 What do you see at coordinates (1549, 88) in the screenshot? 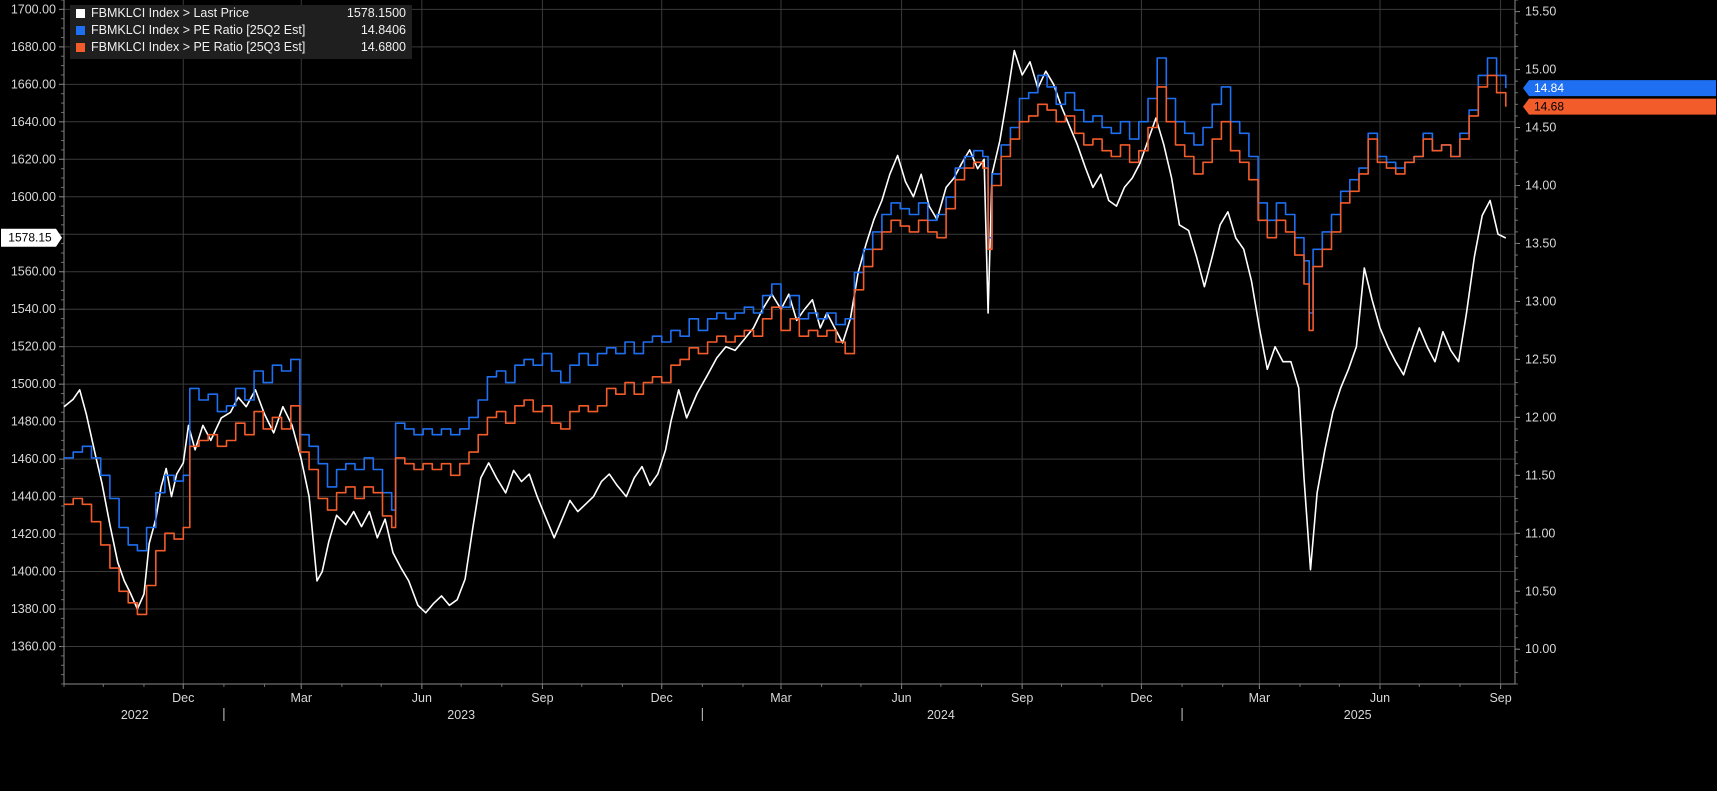
I see `tag-label: 14.84` at bounding box center [1549, 88].